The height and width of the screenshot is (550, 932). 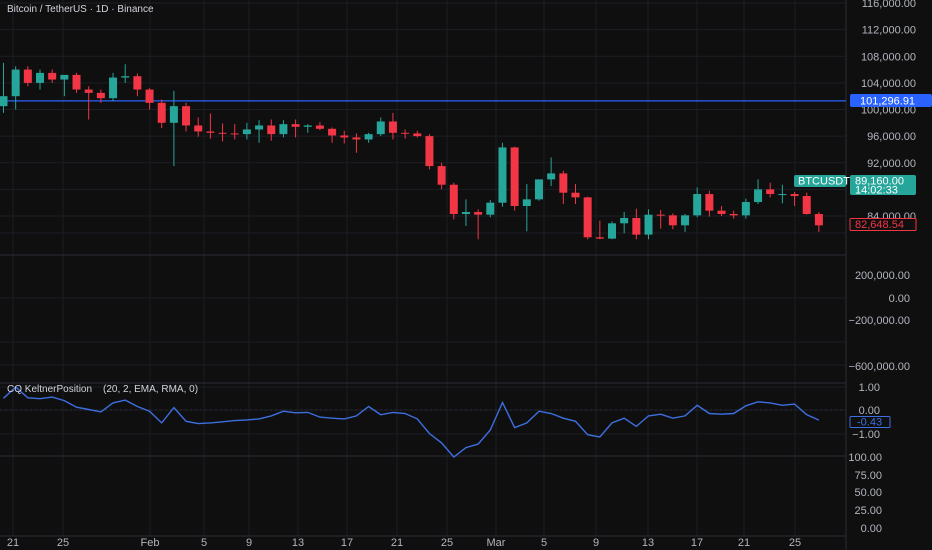 I want to click on hline-price-label: 101,296.91, so click(x=891, y=101).